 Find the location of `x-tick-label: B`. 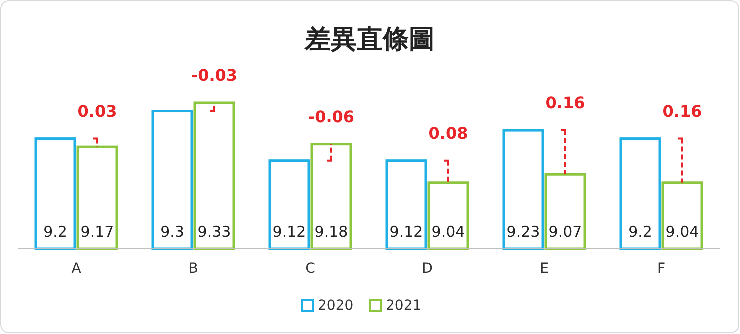

x-tick-label: B is located at coordinates (193, 269).